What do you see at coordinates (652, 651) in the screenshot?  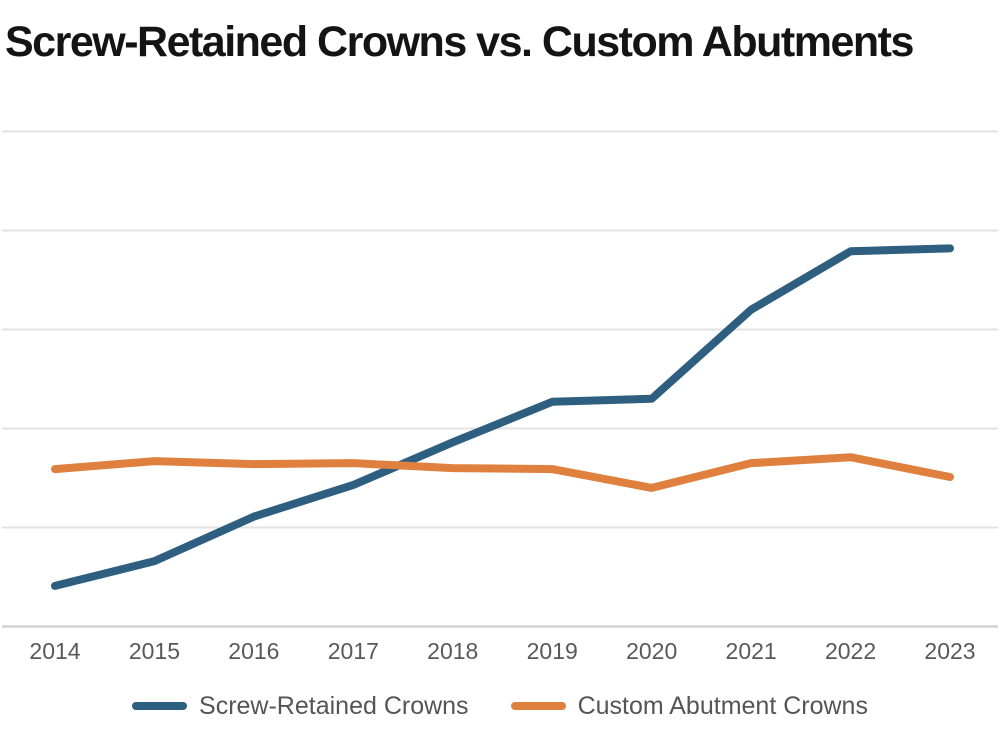 I see `x-tick-label-2020: 2020` at bounding box center [652, 651].